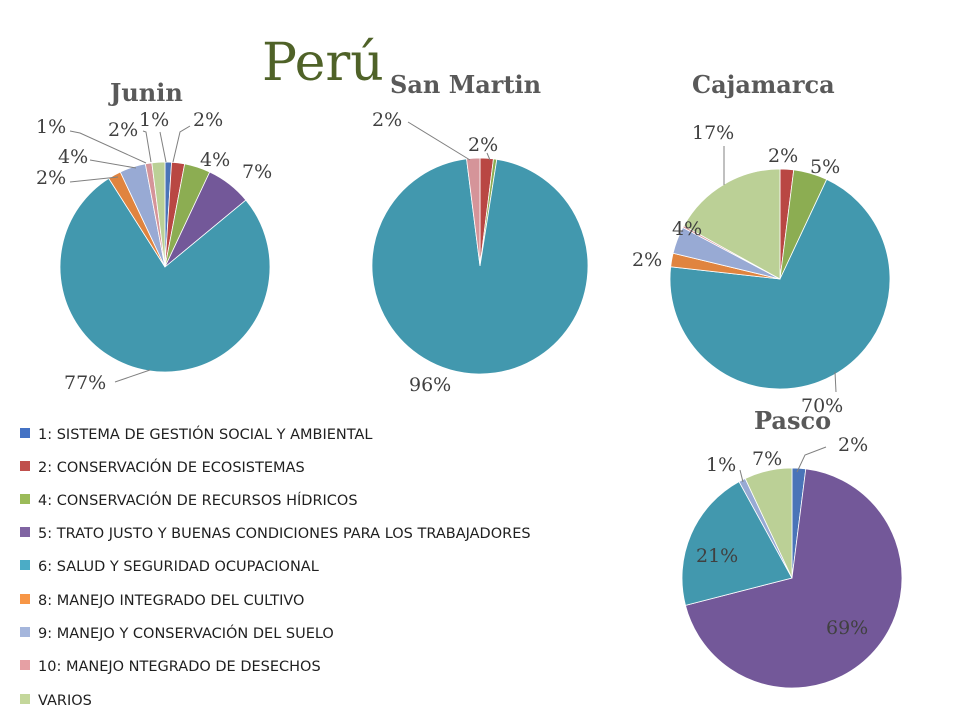  What do you see at coordinates (825, 167) in the screenshot?
I see `data-label-cajamarca-4: 5%` at bounding box center [825, 167].